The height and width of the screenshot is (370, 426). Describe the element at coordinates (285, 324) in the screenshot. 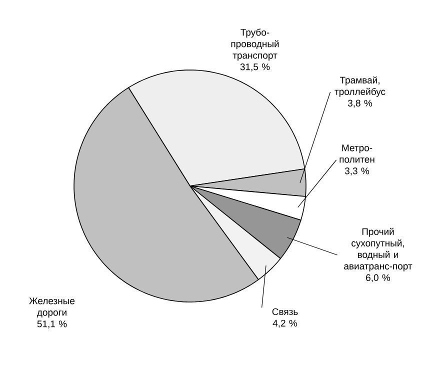

I see `data-label: 4,2 %` at that location.